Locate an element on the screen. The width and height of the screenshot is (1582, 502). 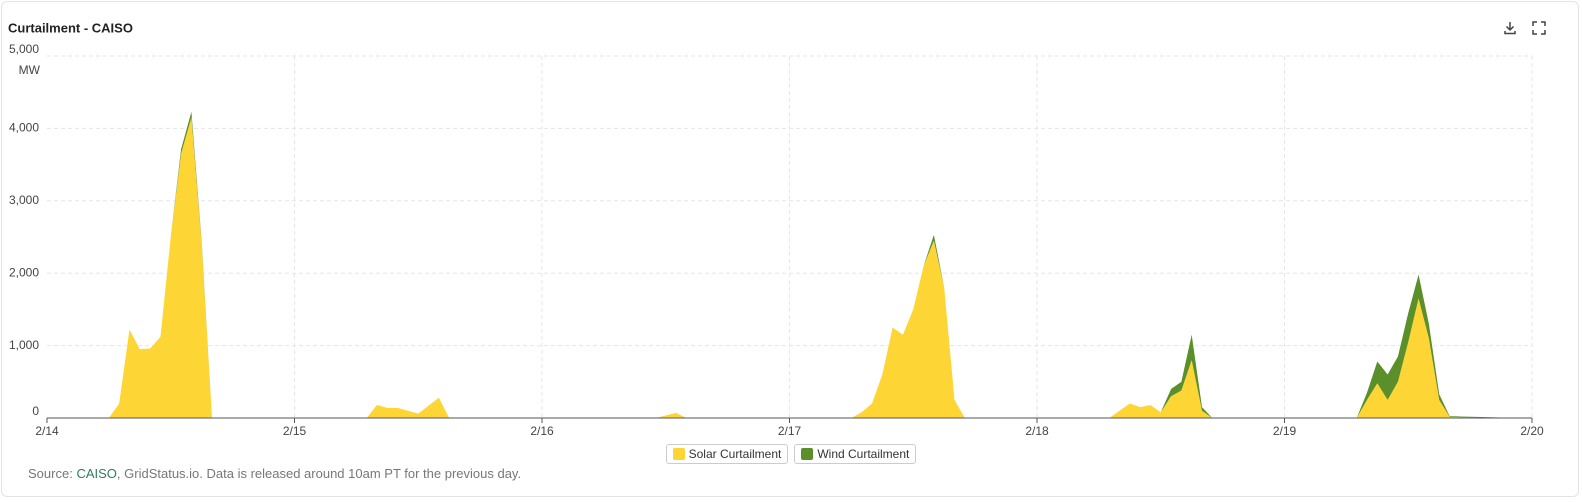
x-tick-label: 2/20 is located at coordinates (1532, 431).